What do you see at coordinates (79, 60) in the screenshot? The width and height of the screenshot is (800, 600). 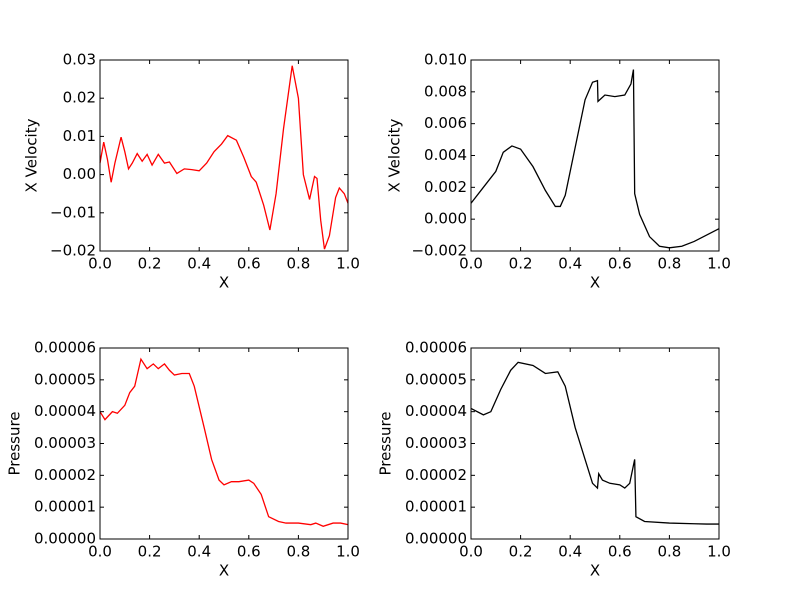 I see `y-tick-label: 0.03` at bounding box center [79, 60].